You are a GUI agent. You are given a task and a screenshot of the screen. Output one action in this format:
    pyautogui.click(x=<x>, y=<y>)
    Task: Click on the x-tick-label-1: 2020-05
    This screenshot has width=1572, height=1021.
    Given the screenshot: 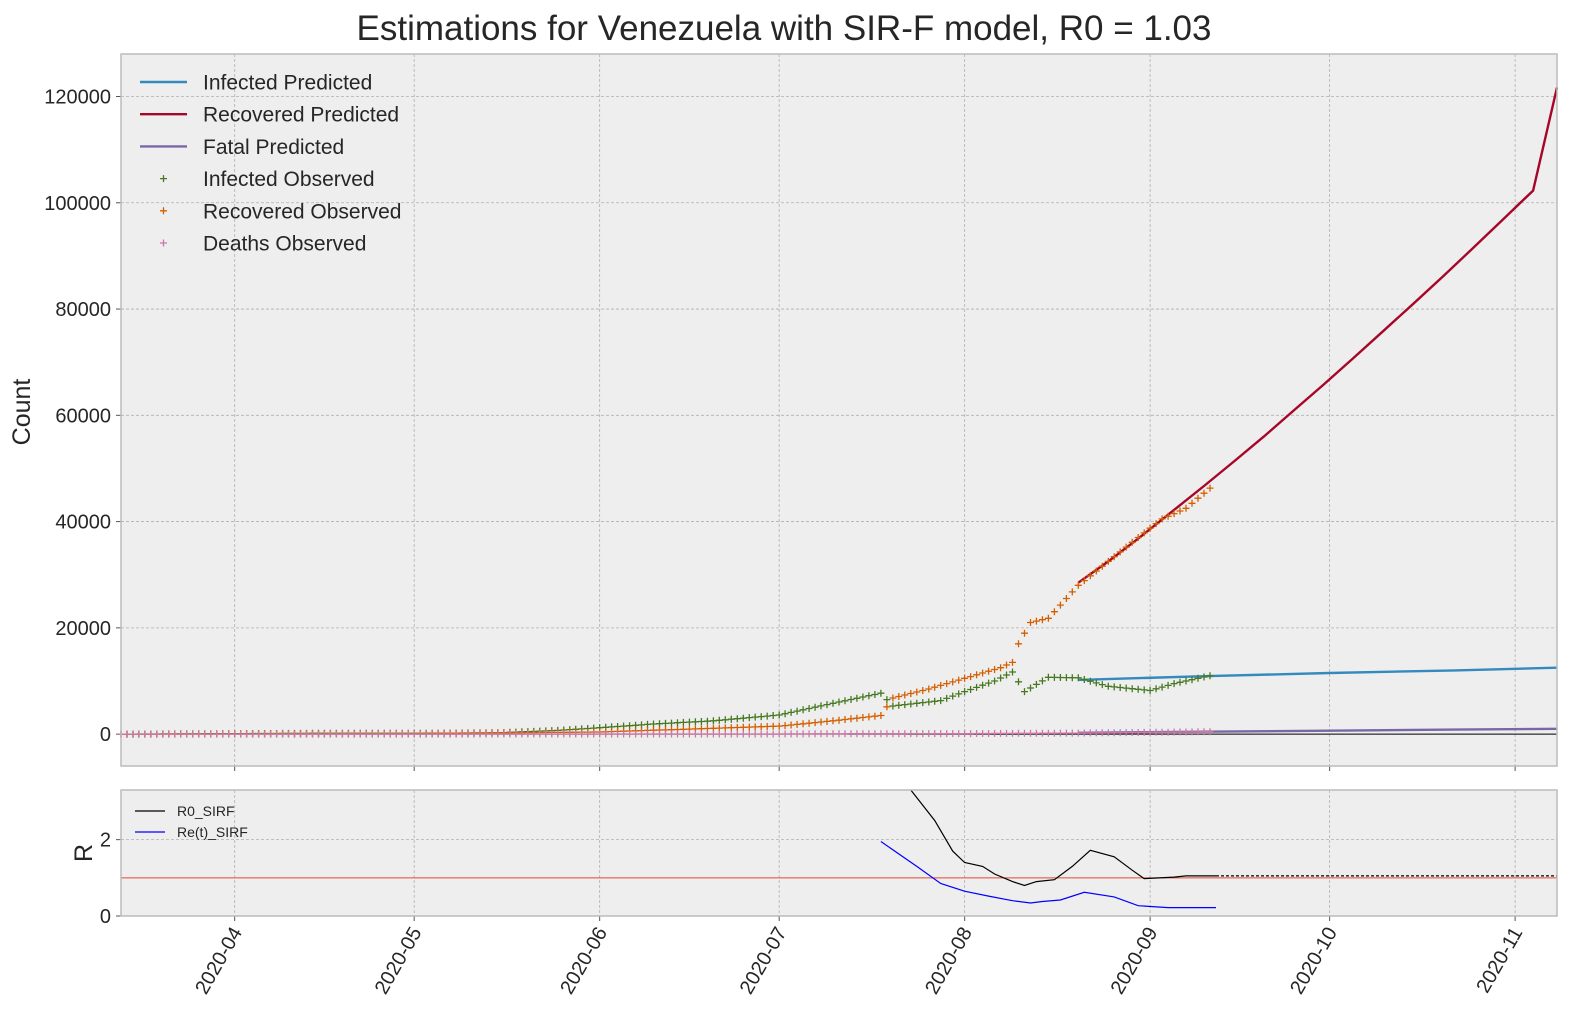 What is the action you would take?
    pyautogui.click(x=399, y=961)
    